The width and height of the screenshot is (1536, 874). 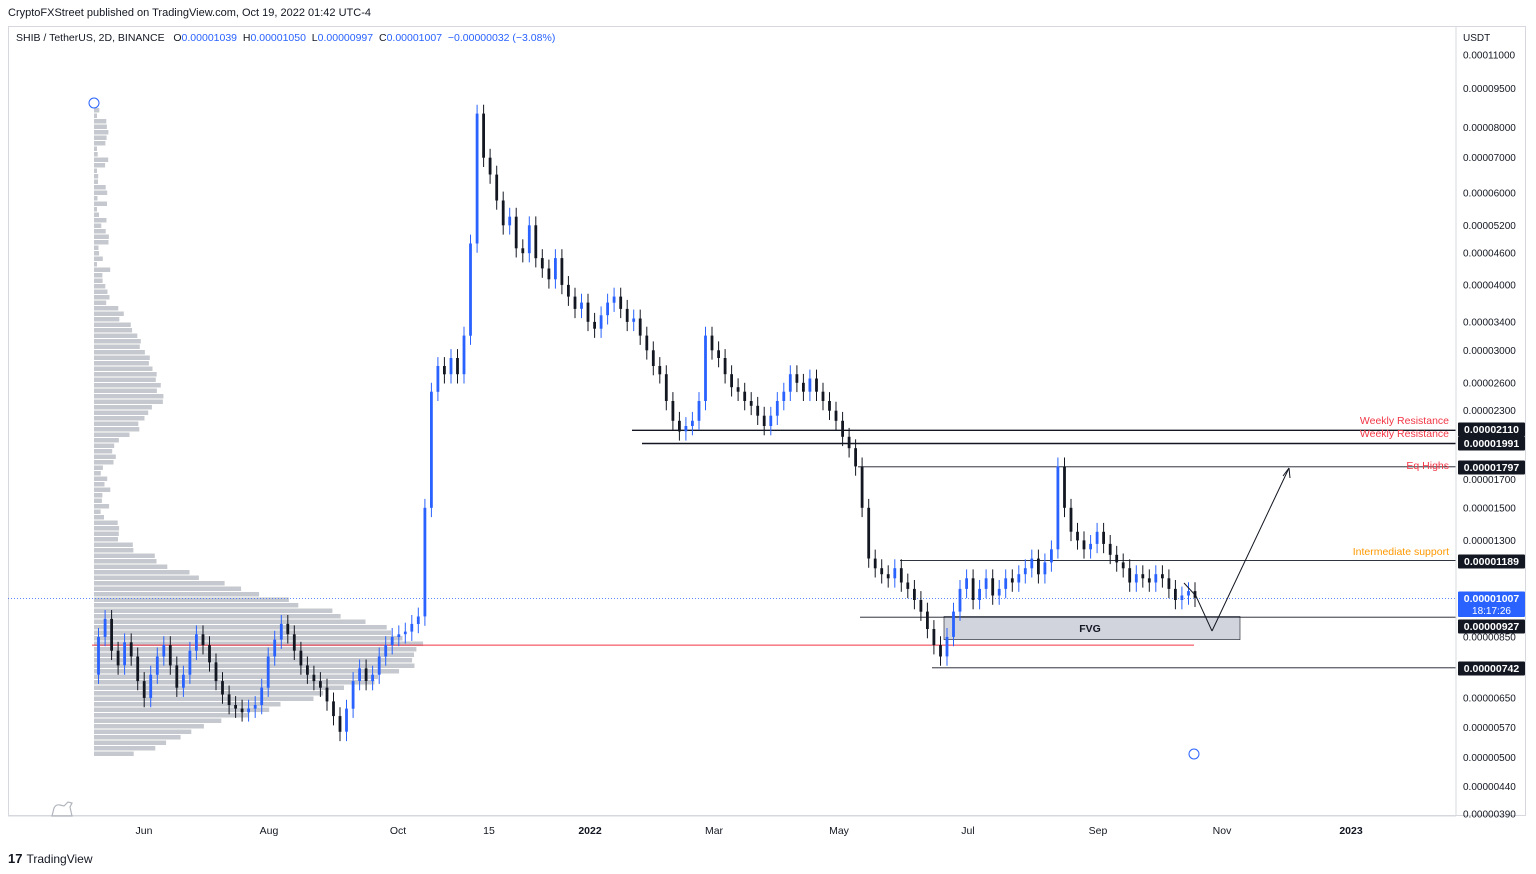 I want to click on y-tick-label: 0.00000850, so click(x=1489, y=637).